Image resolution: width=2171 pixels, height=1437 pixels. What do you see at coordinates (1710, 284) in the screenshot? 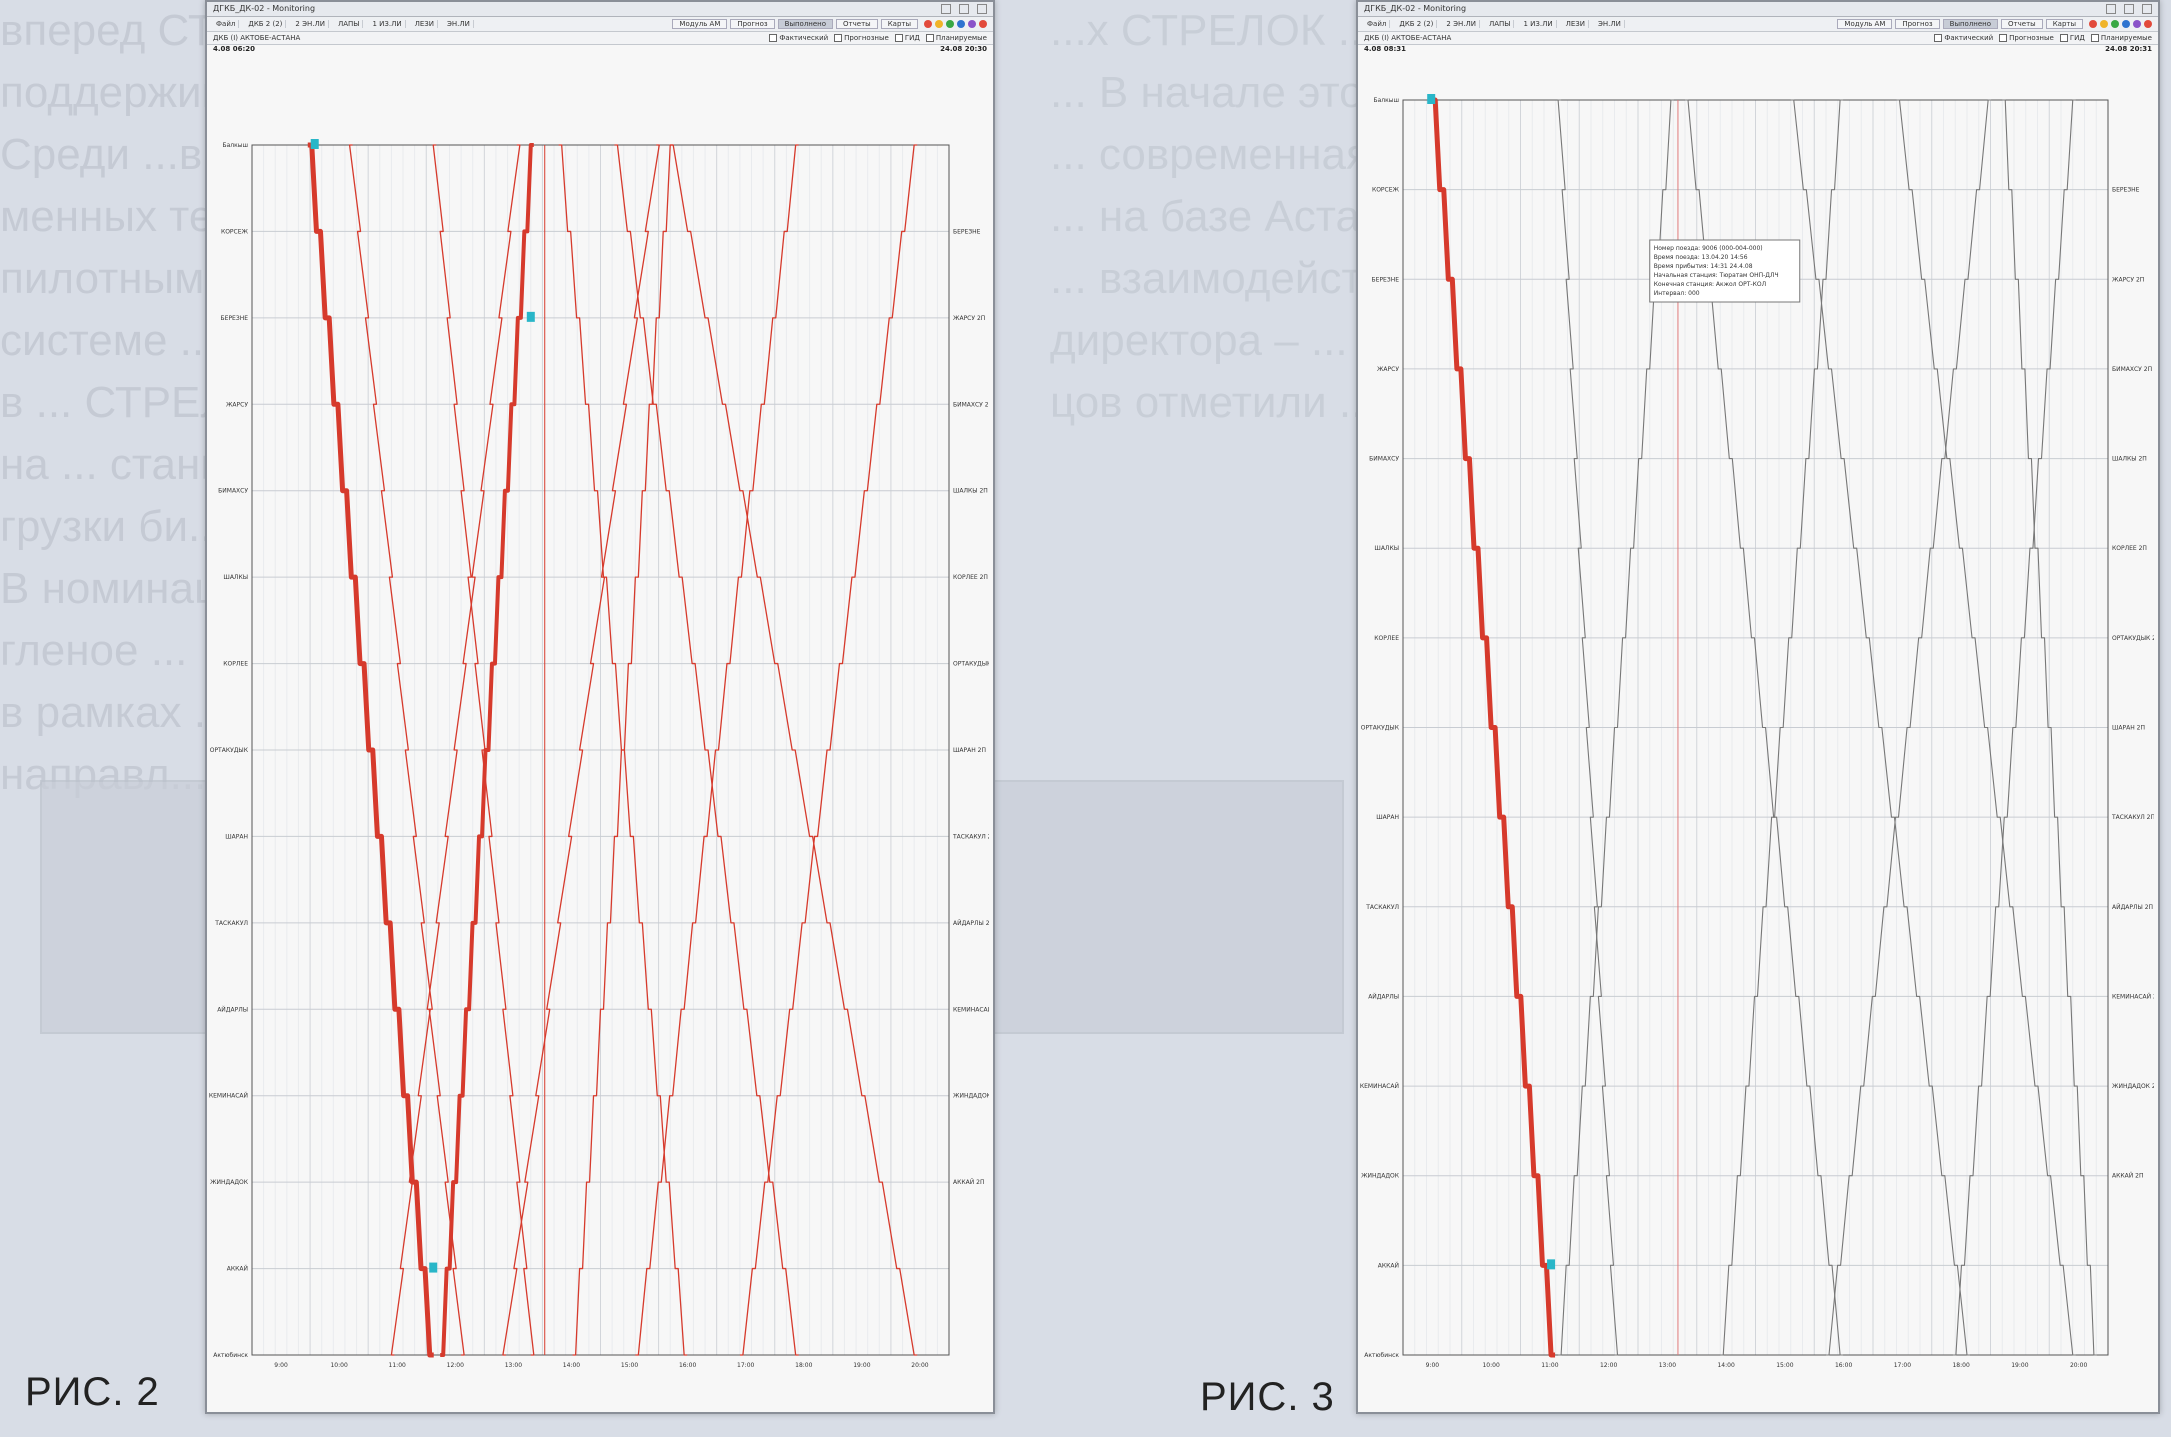
I see `tooltip-line: Конечная станция: Акжол ОРТ-КОЛ` at bounding box center [1710, 284].